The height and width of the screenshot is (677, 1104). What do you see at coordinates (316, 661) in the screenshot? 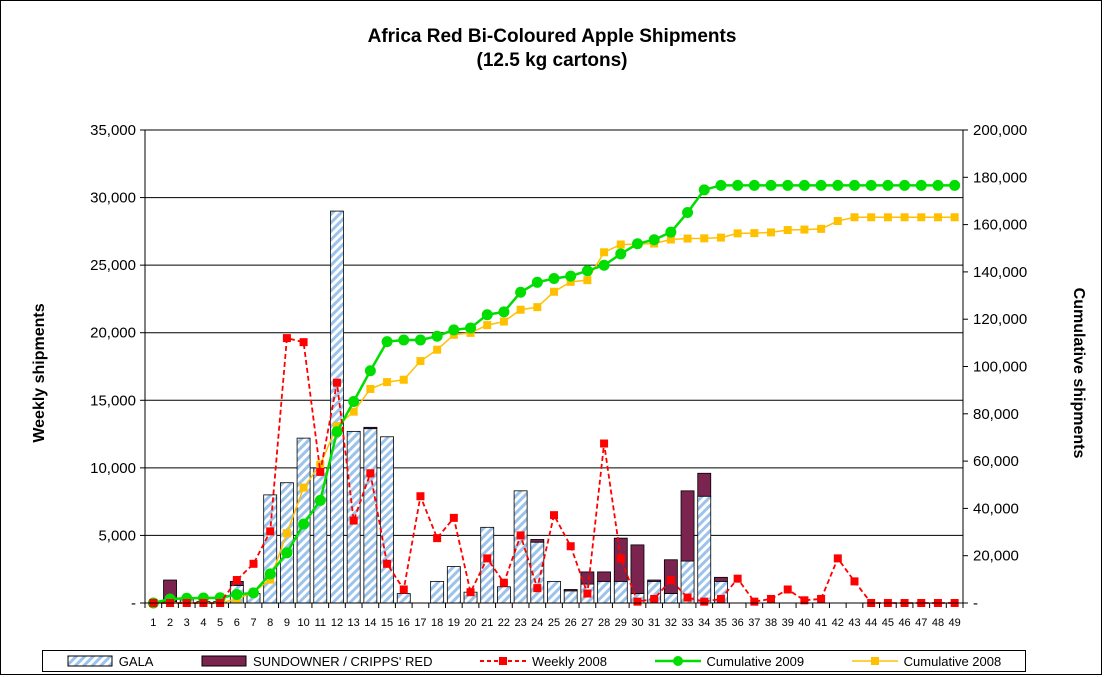
I see `legend-item-sundowner: SUNDOWNER / CRIPPS' RED` at bounding box center [316, 661].